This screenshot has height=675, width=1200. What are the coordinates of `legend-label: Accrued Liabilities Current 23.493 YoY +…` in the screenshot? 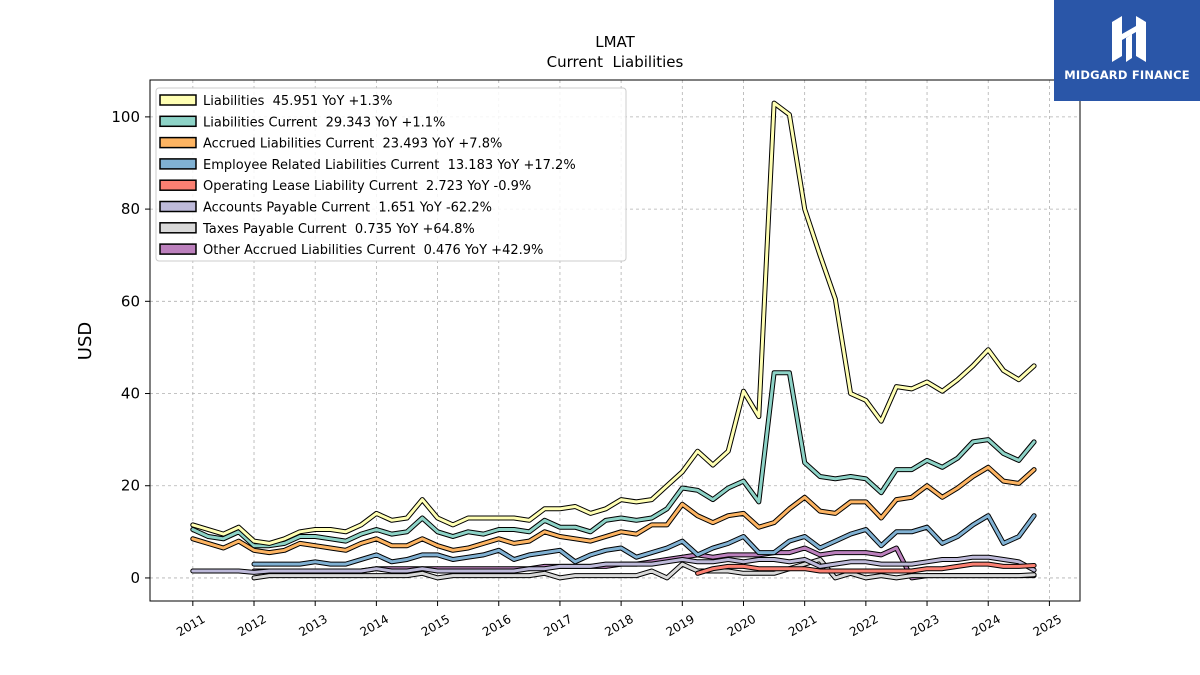 It's located at (352, 144).